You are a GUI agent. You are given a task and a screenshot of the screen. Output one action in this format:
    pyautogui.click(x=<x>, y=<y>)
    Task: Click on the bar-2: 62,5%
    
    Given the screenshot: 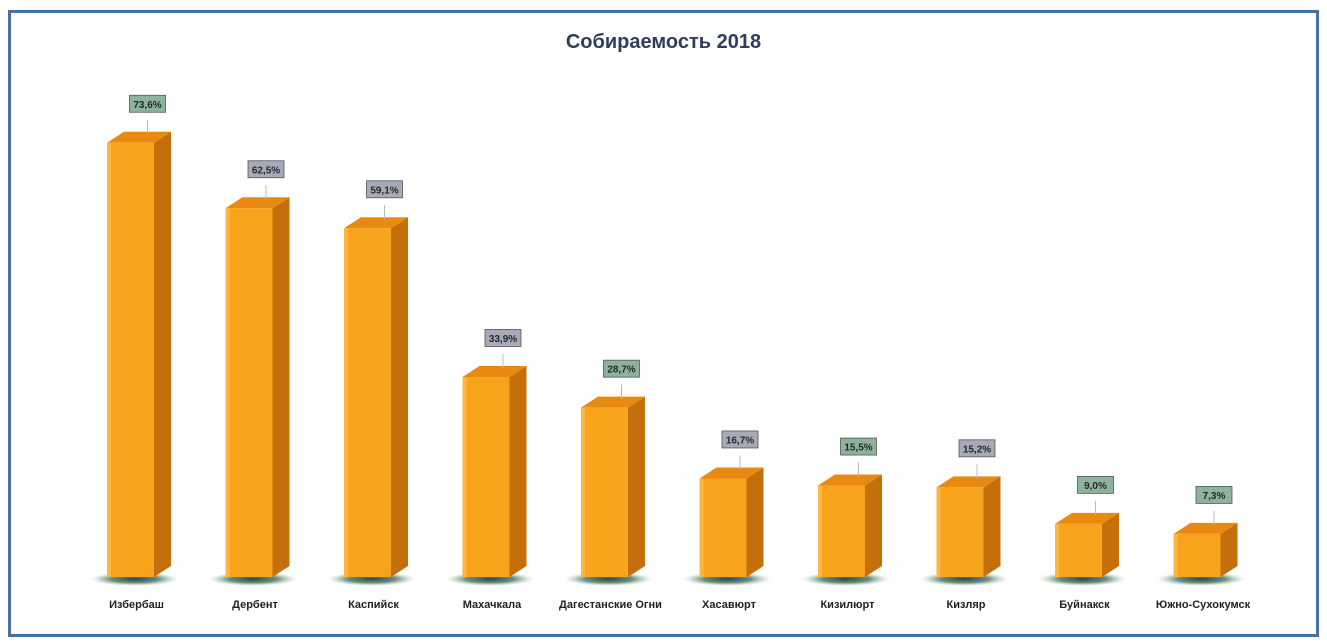 What is the action you would take?
    pyautogui.click(x=253, y=373)
    